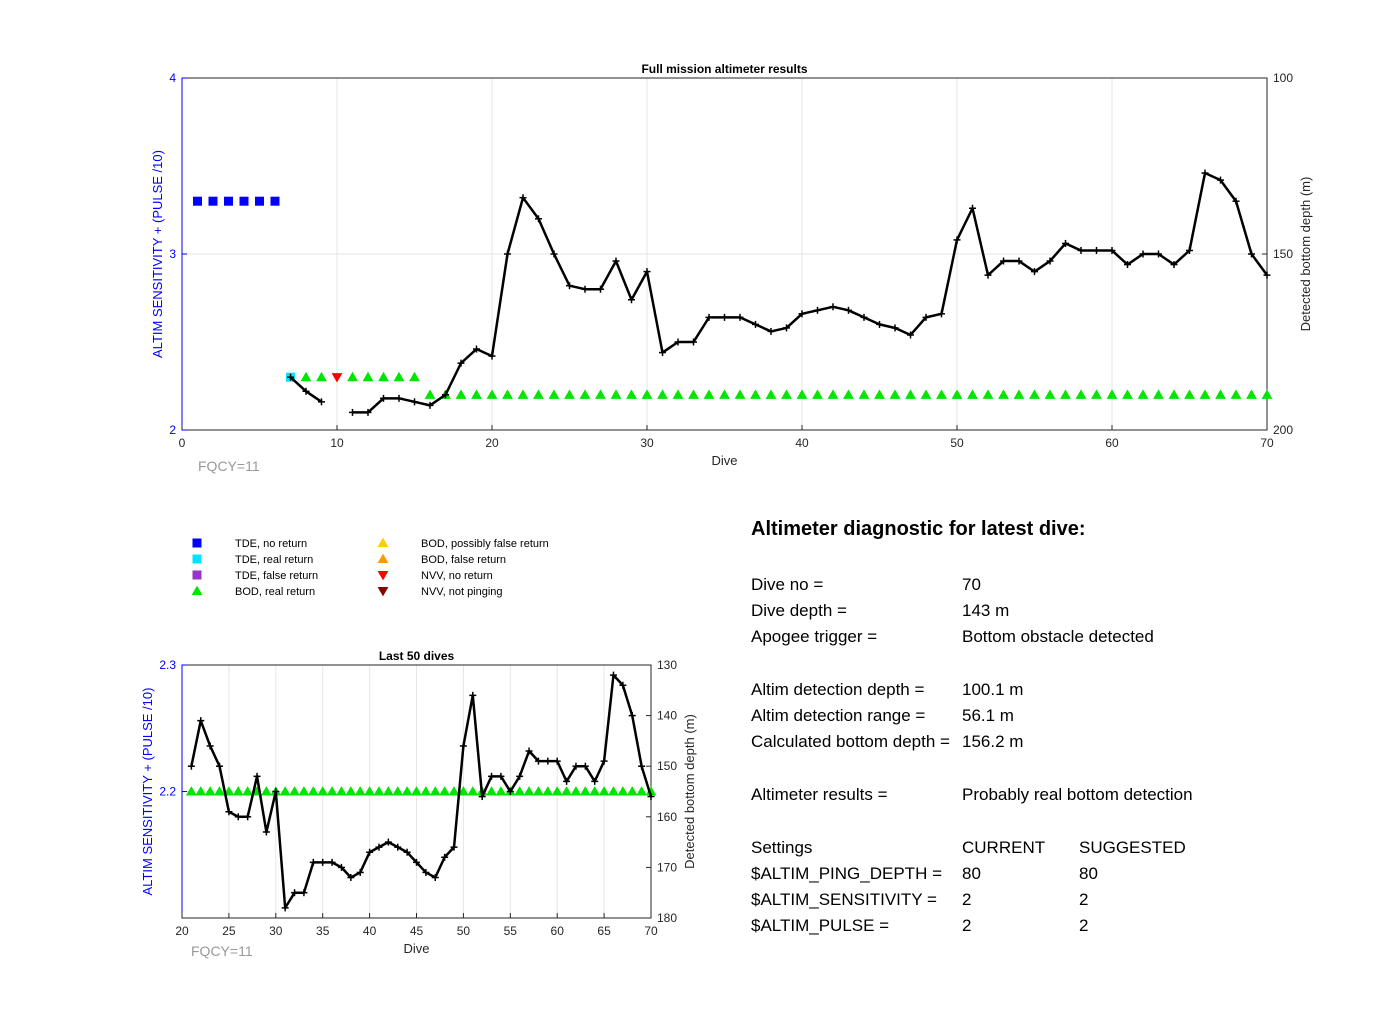  I want to click on depth-line, so click(421, 791).